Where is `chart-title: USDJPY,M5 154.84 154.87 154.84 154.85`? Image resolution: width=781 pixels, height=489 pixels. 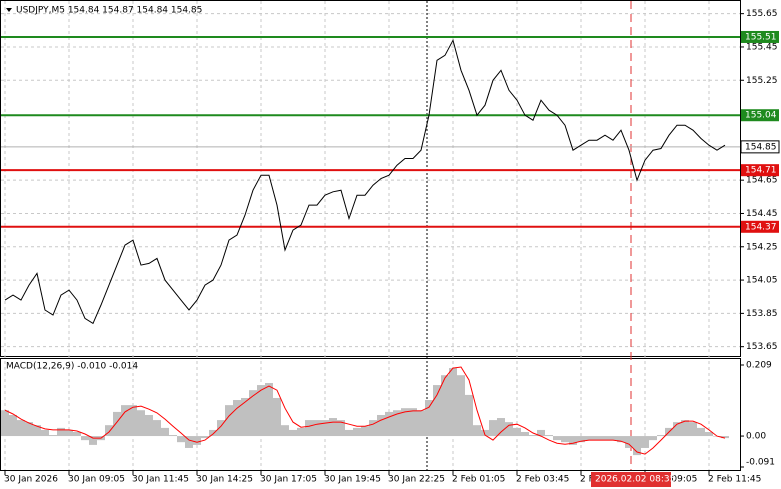
chart-title: USDJPY,M5 154.84 154.87 154.84 154.85 is located at coordinates (109, 11).